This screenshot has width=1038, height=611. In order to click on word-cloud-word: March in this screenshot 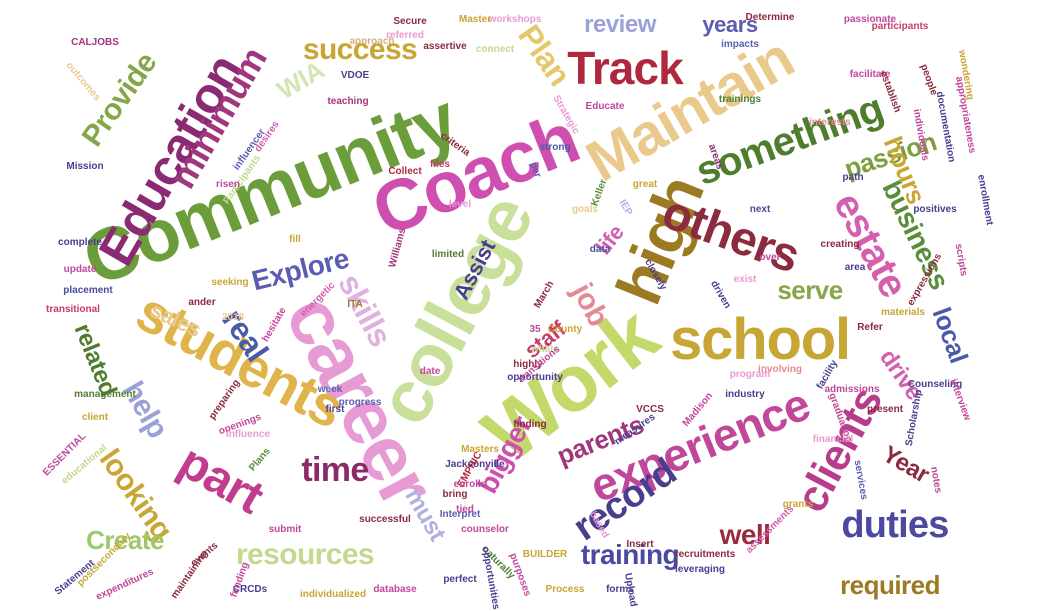, I will do `click(544, 295)`.